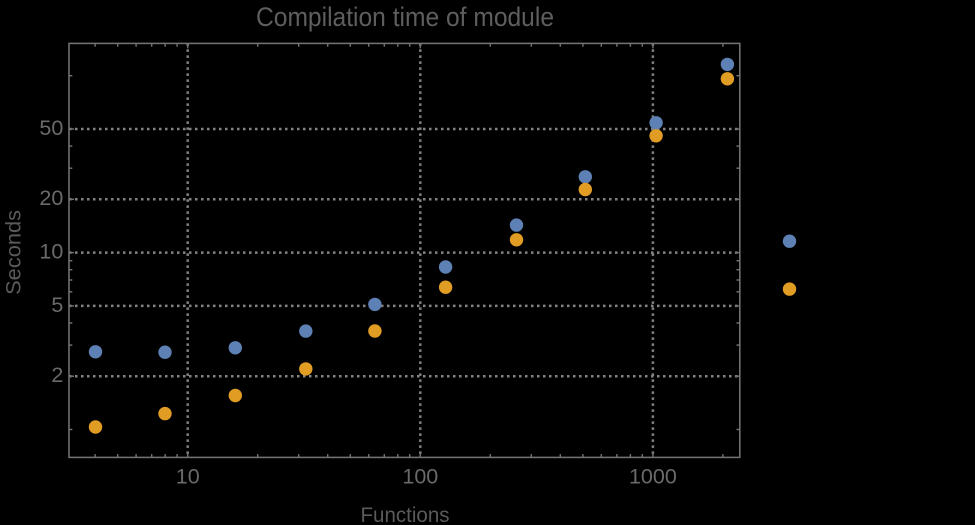 The height and width of the screenshot is (525, 975). What do you see at coordinates (653, 476) in the screenshot?
I see `svg-text: 1000` at bounding box center [653, 476].